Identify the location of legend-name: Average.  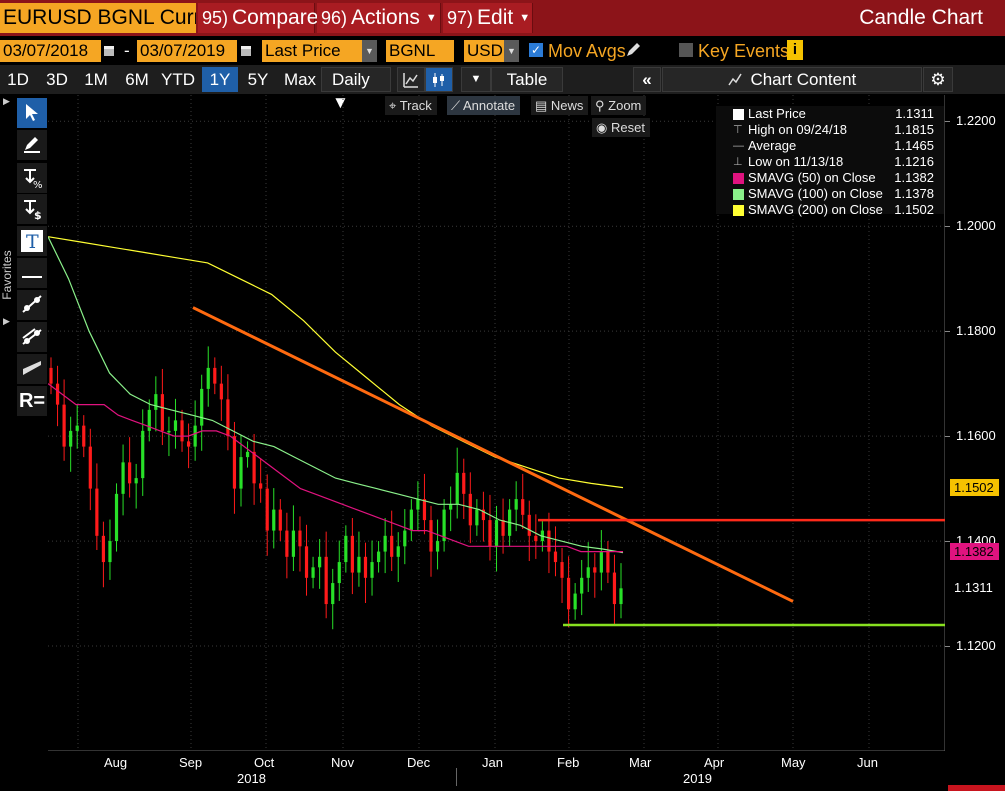
(772, 145).